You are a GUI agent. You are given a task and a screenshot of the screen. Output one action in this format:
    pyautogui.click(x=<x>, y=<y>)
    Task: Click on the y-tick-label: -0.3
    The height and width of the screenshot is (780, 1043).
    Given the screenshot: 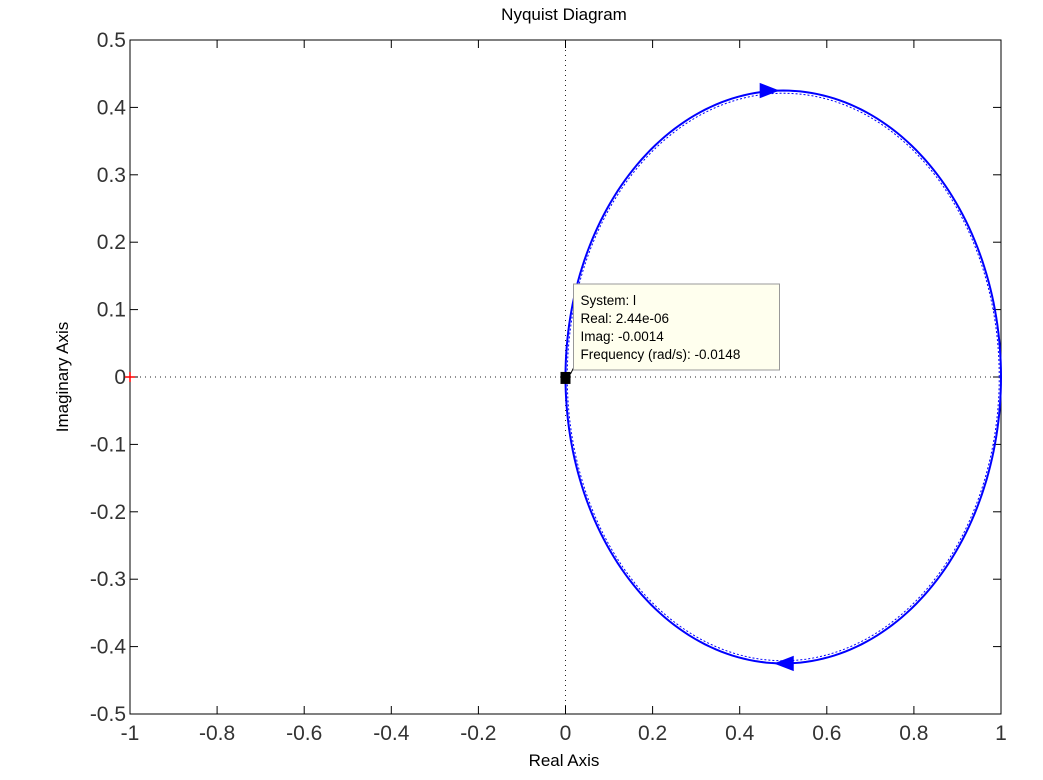 What is the action you would take?
    pyautogui.click(x=108, y=579)
    